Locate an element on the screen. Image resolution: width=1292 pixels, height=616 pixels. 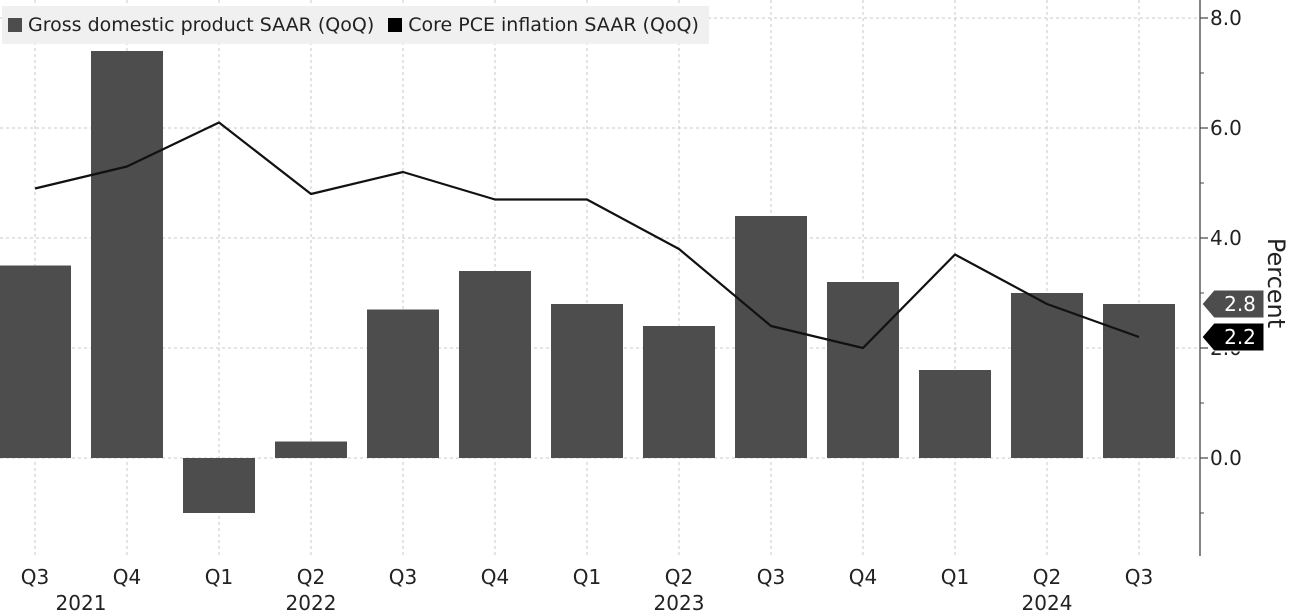
y-tick-label: 0.0 is located at coordinates (1226, 458).